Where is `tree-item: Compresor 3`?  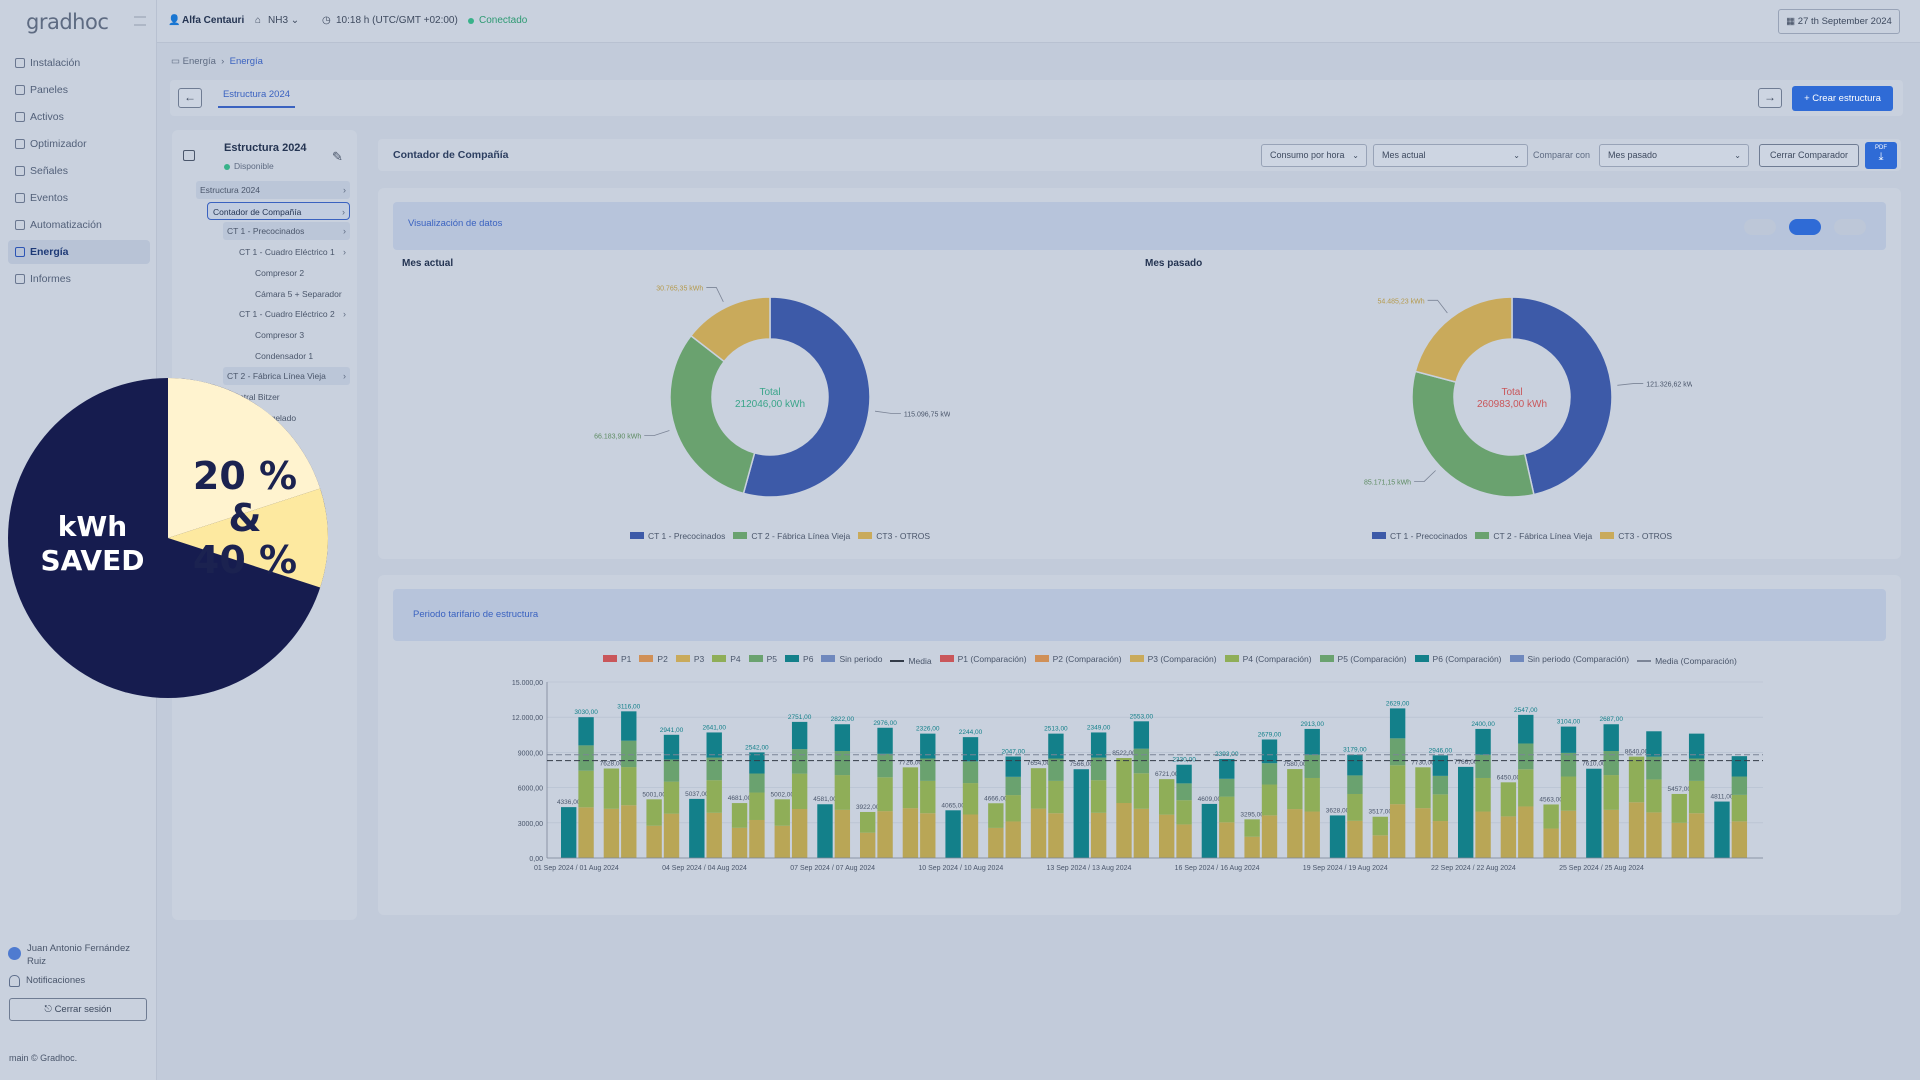 tree-item: Compresor 3 is located at coordinates (302, 335).